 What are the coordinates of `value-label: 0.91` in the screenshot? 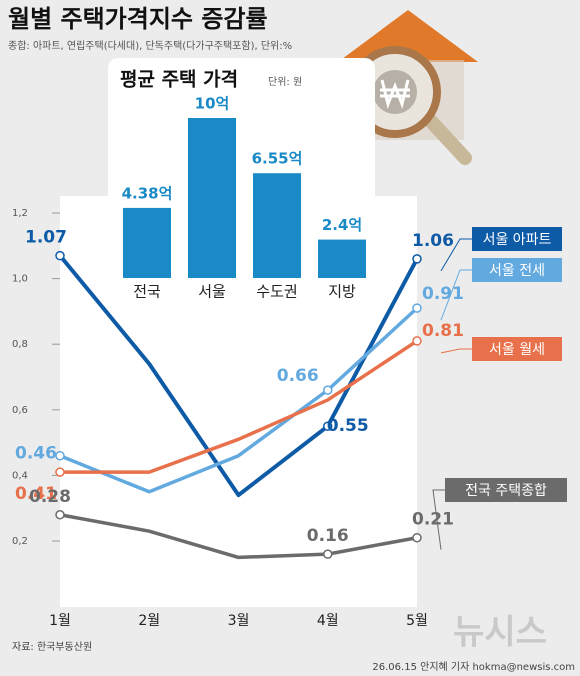 It's located at (443, 294).